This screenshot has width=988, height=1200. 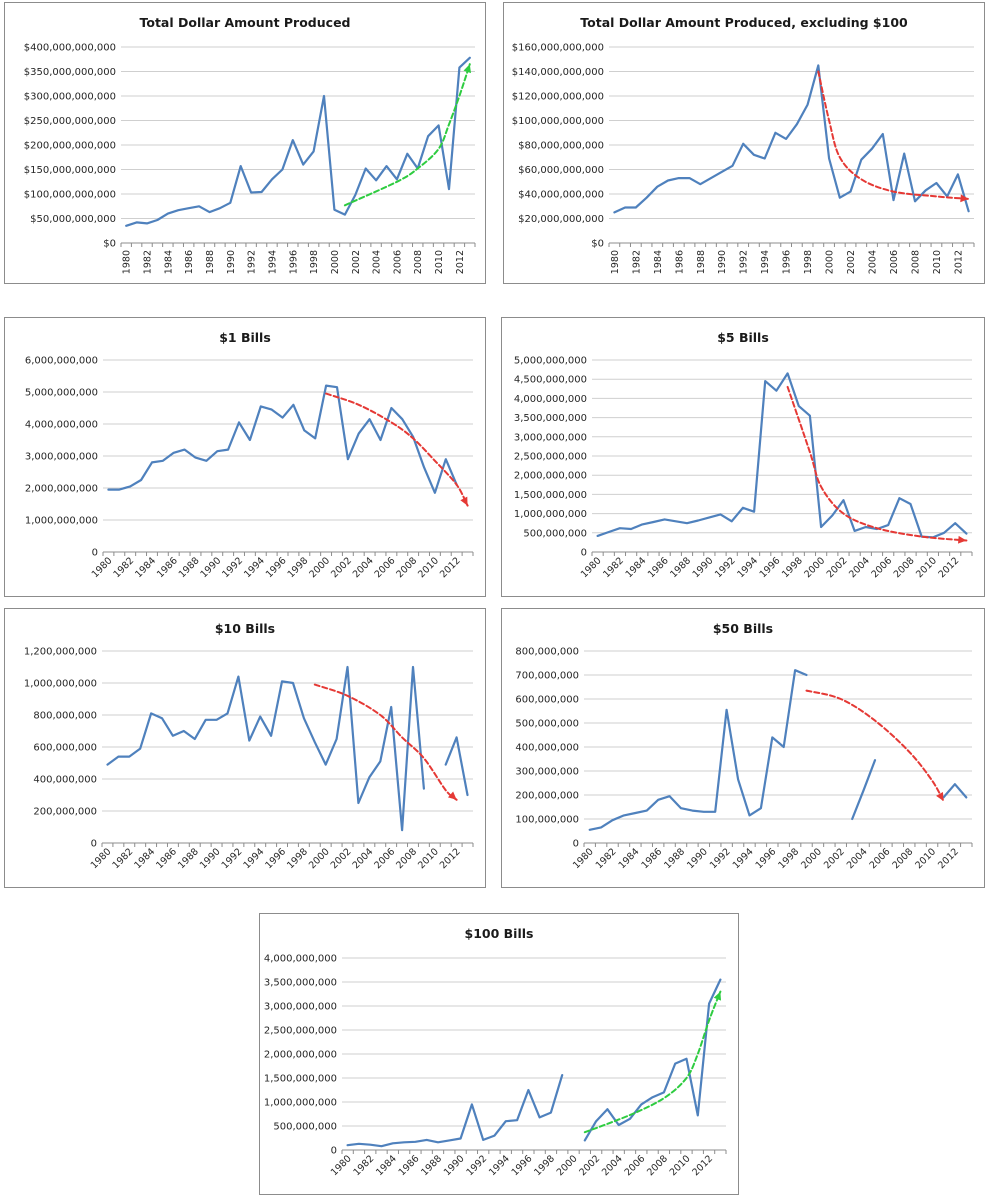 What do you see at coordinates (73, 219) in the screenshot?
I see `y-tick-label: $50,000,000,000` at bounding box center [73, 219].